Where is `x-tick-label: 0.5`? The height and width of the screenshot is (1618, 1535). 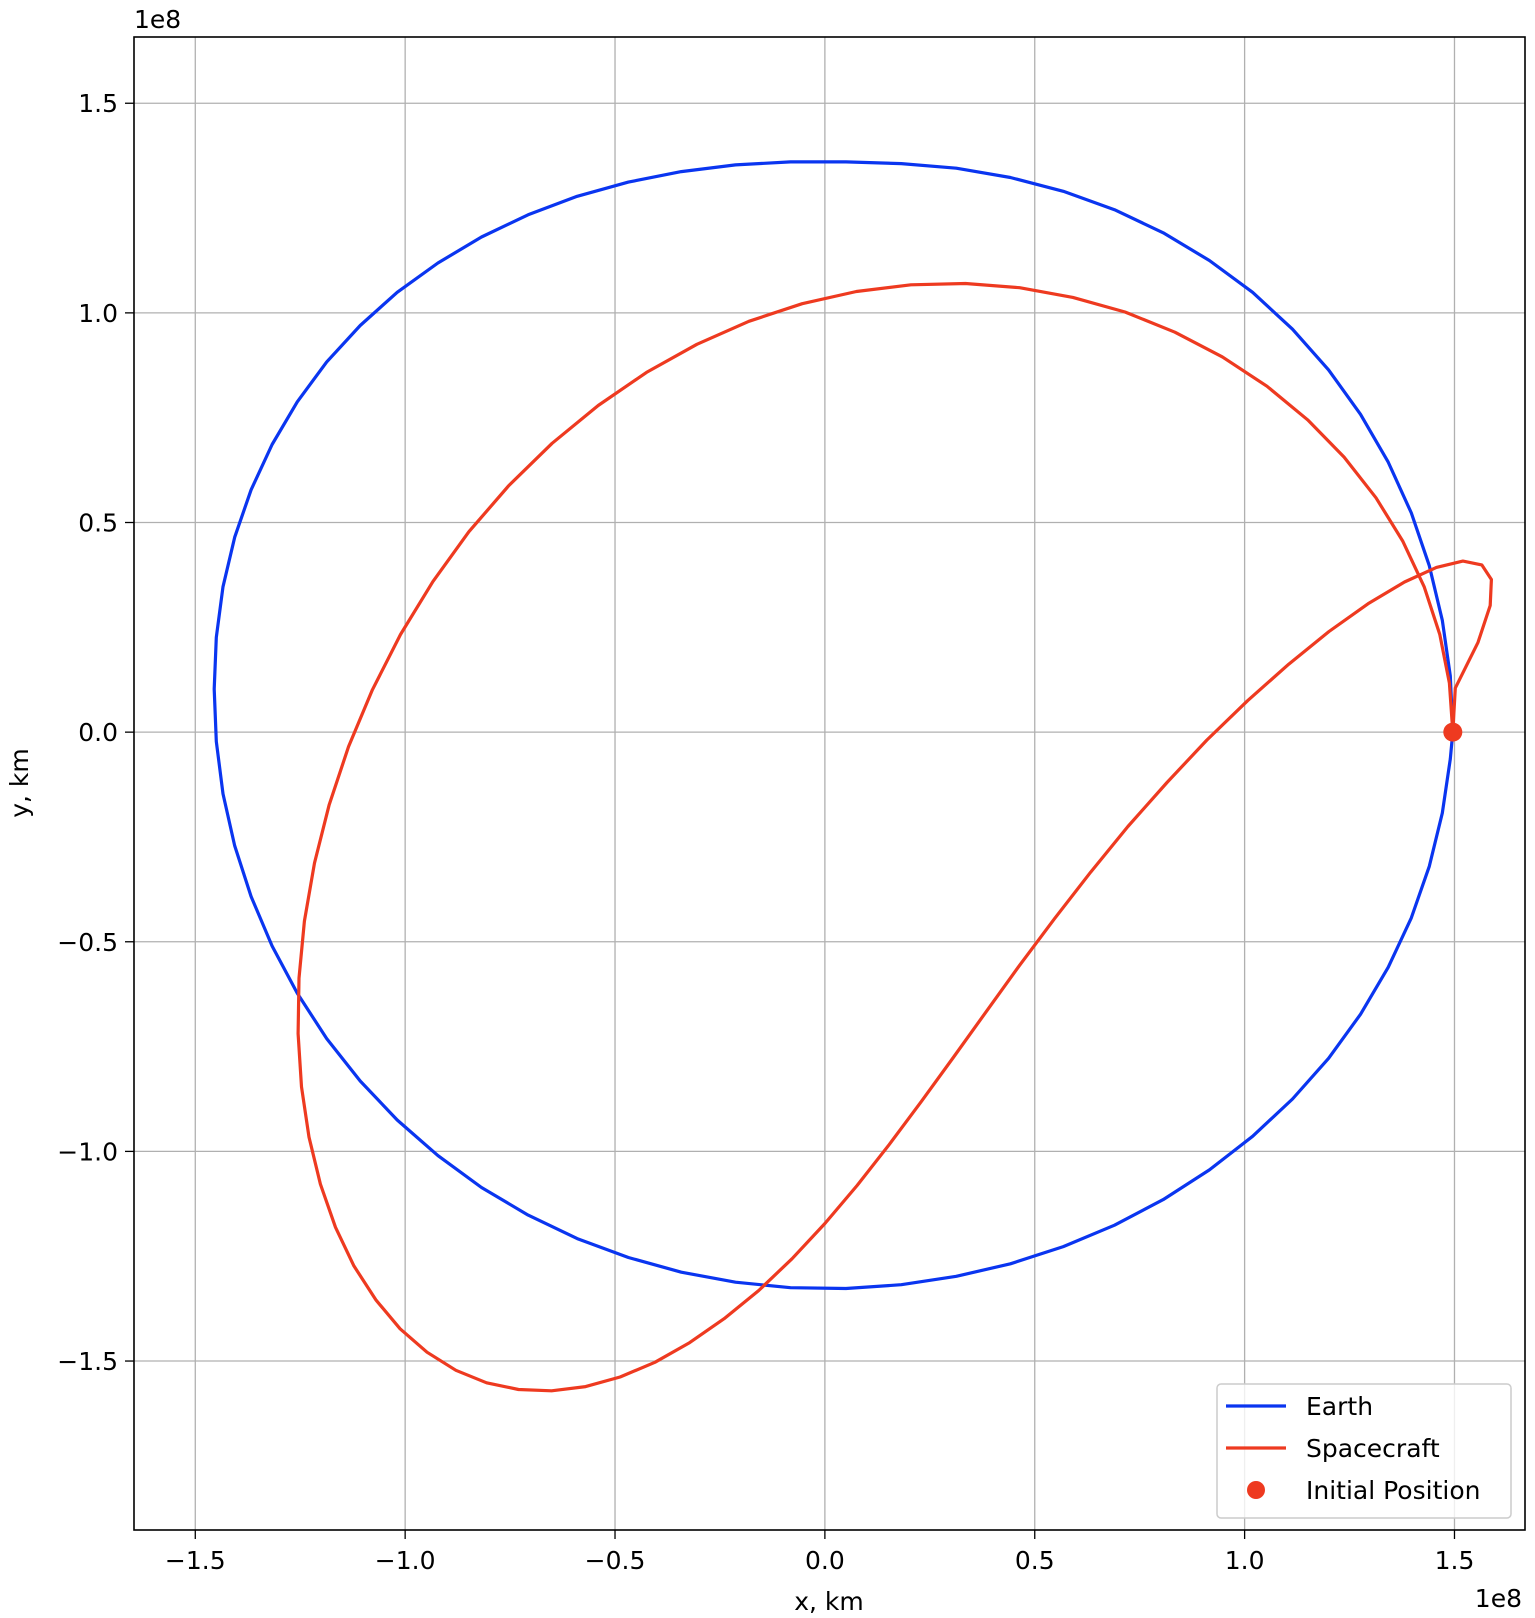
x-tick-label: 0.5 is located at coordinates (1035, 1560).